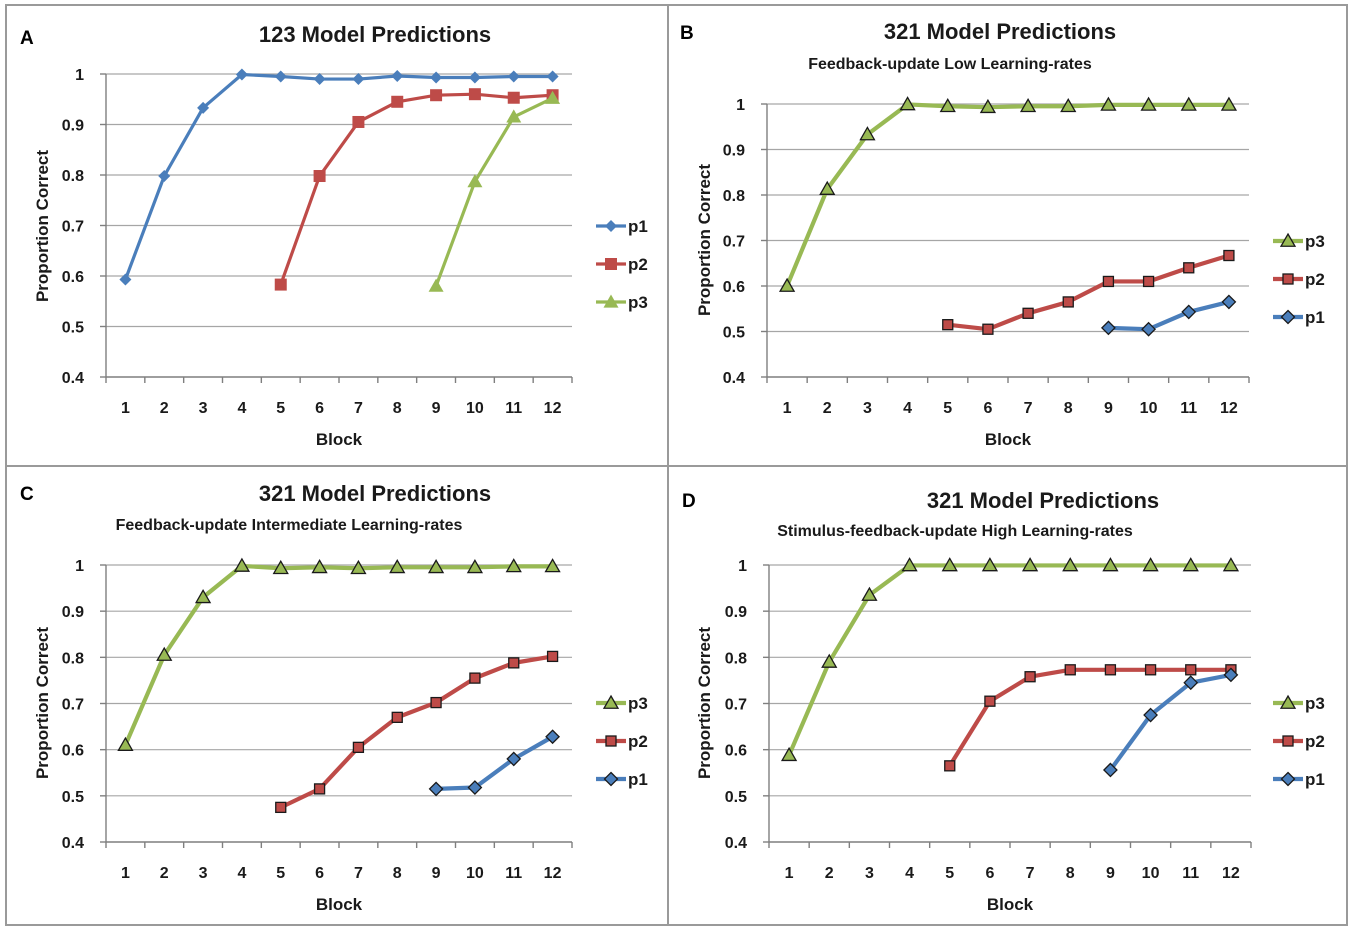 This screenshot has width=1353, height=936. I want to click on legend: p3 p2 p1, so click(1299, 741).